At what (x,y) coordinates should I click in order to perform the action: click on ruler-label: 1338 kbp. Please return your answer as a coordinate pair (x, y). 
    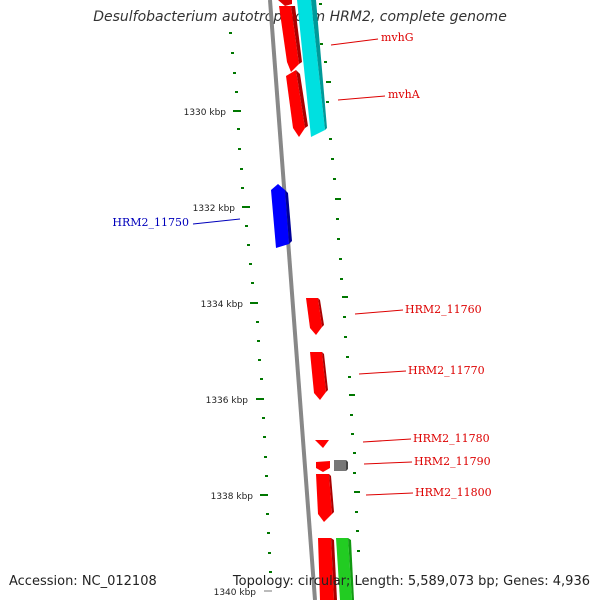
    Looking at the image, I should click on (232, 497).